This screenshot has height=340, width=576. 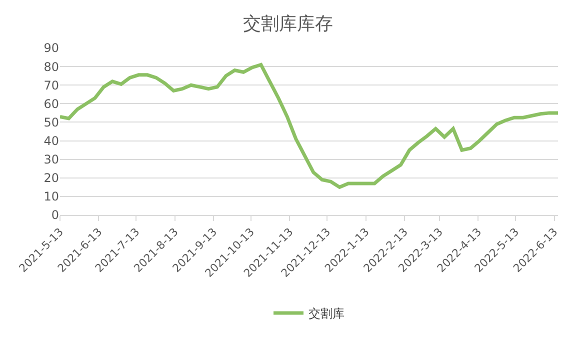 What do you see at coordinates (51, 85) in the screenshot?
I see `y-tick-label: 70` at bounding box center [51, 85].